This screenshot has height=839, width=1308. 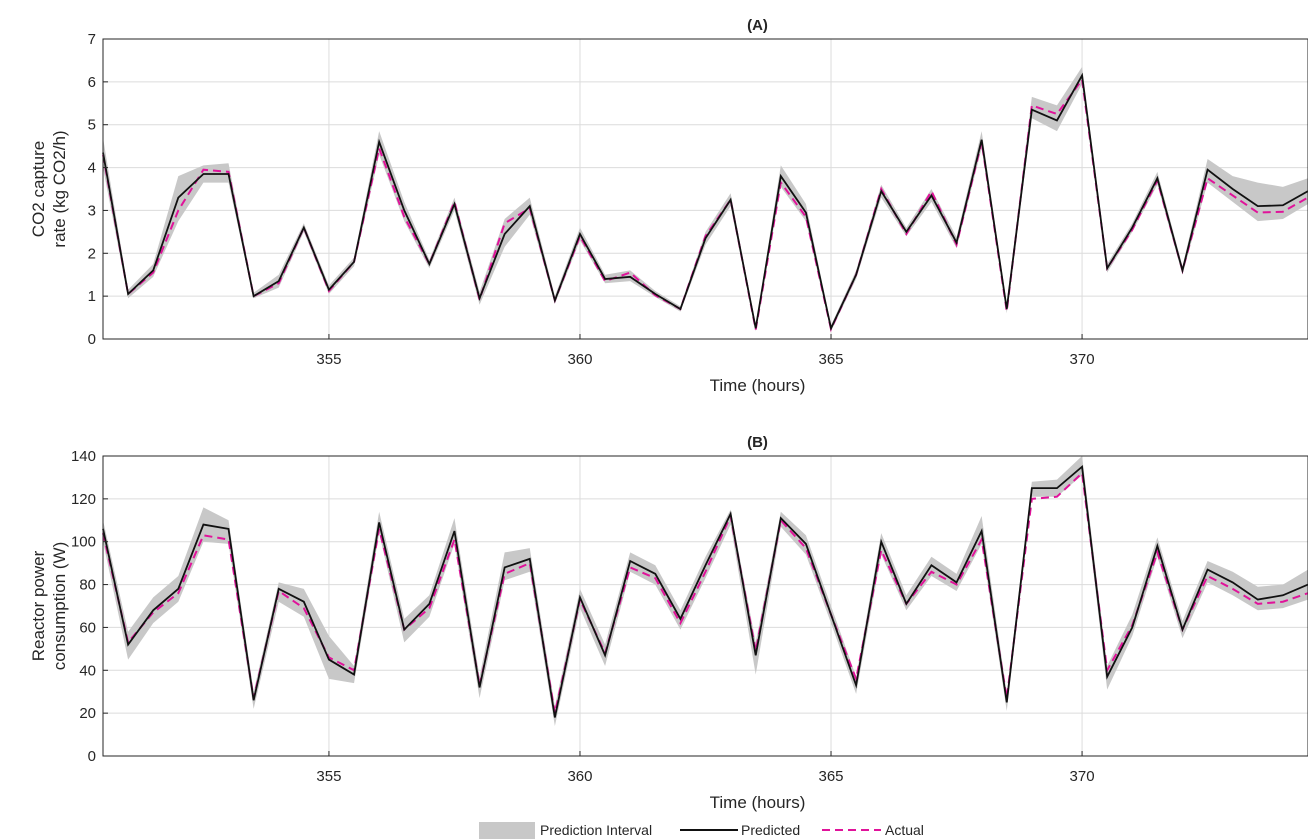 I want to click on y-axis-label: CO2 capture rate (kg CO2/h), so click(x=49, y=188).